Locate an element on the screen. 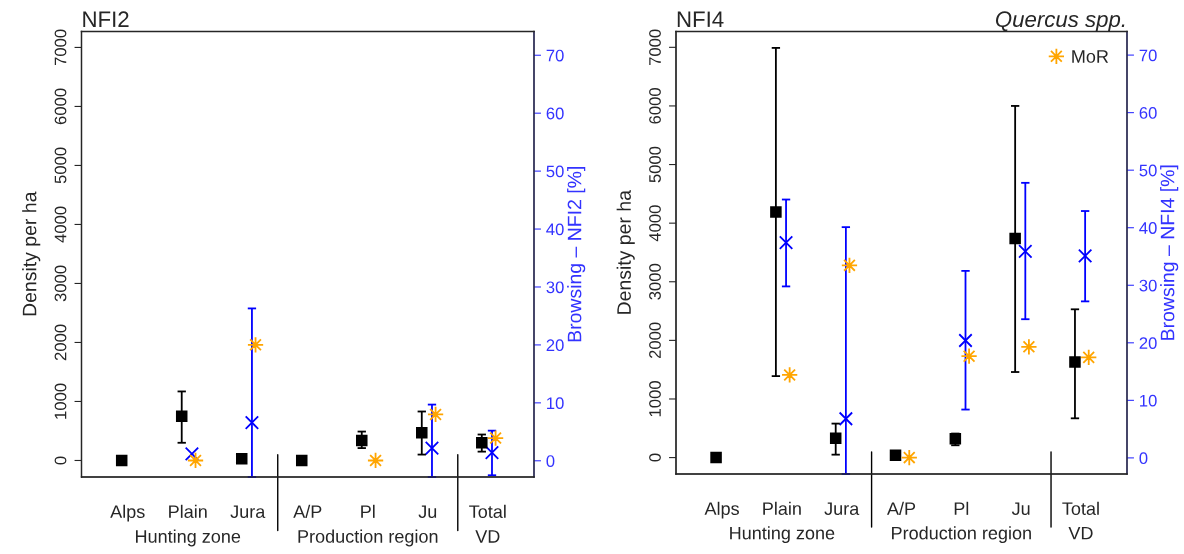 This screenshot has width=1184, height=554. y2-axis-title: Browsing – NFI2 [%] is located at coordinates (576, 254).